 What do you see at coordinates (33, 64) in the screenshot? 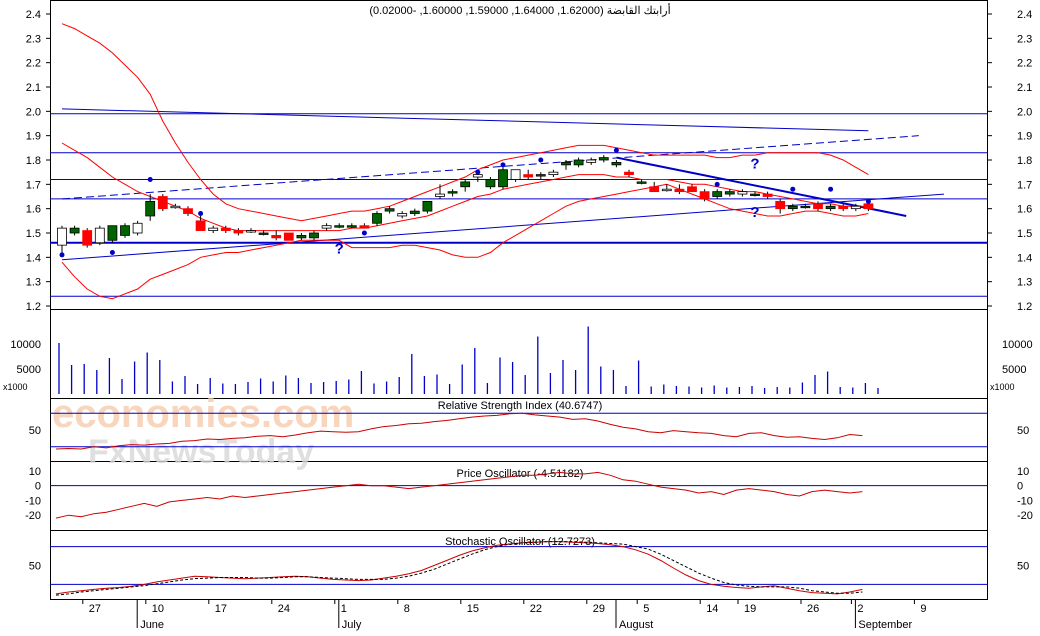
I see `price-axis-label-left: 2.2` at bounding box center [33, 64].